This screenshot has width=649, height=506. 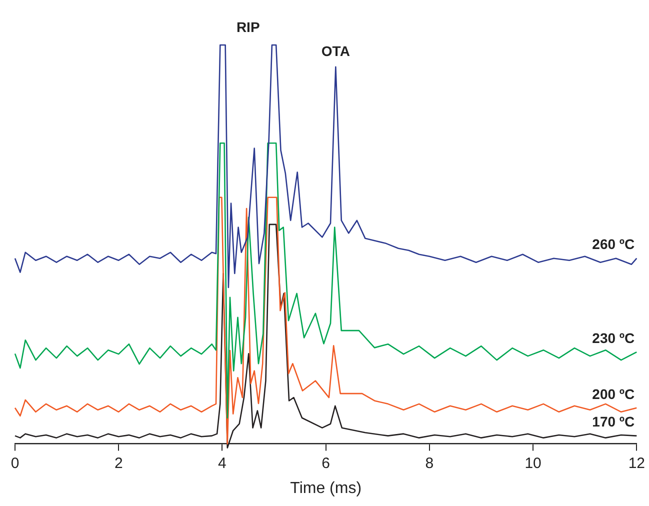 What do you see at coordinates (613, 244) in the screenshot?
I see `series-label: 260 ºC` at bounding box center [613, 244].